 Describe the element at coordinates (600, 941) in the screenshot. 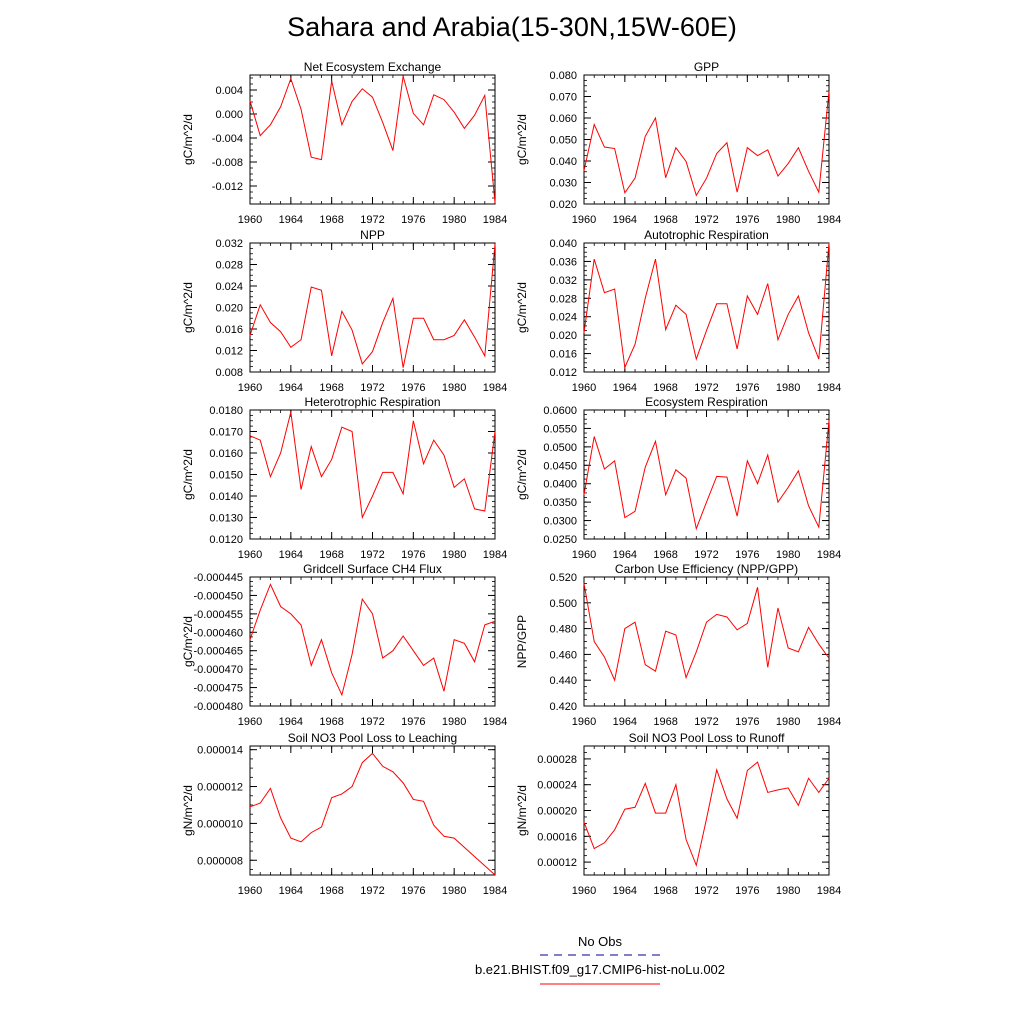

I see `legend-obs-label: No Obs` at that location.